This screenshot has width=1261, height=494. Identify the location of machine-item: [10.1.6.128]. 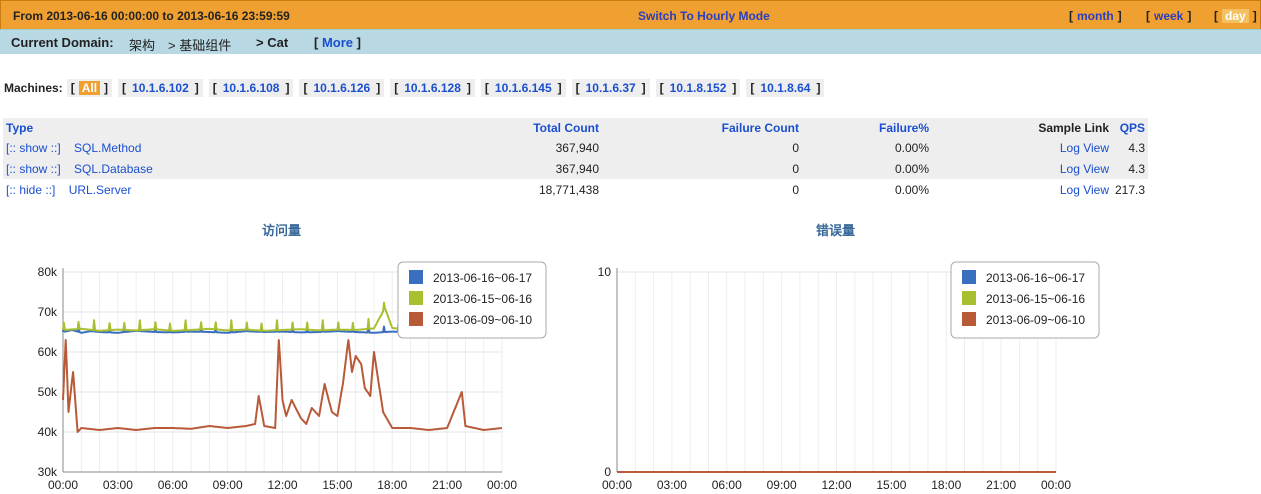
(432, 88).